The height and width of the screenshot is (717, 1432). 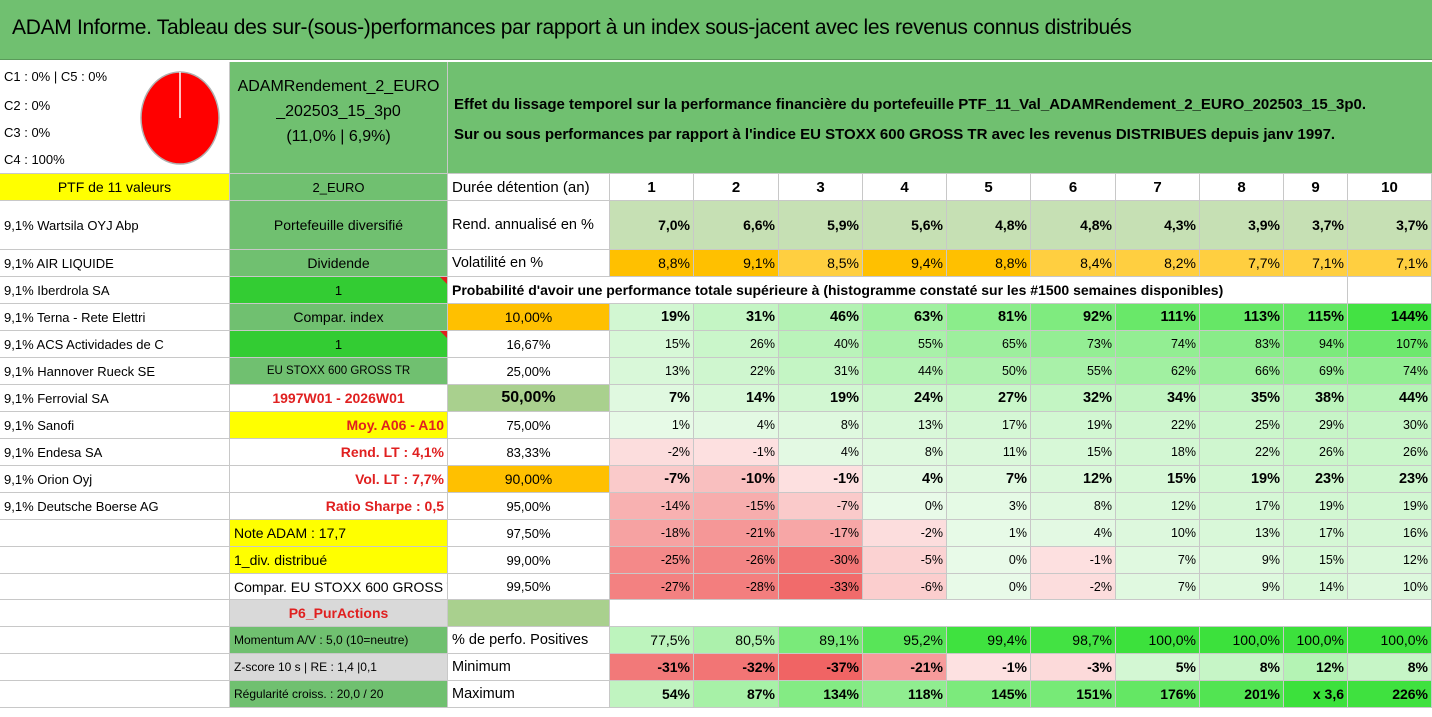 I want to click on info-cell: 1_div. distribué, so click(x=339, y=560).